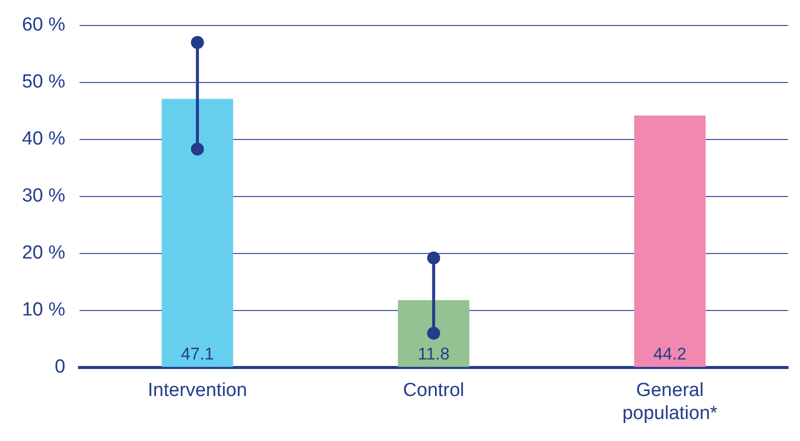 This screenshot has height=441, width=800. Describe the element at coordinates (44, 139) in the screenshot. I see `y-tick-label: 40 %` at that location.